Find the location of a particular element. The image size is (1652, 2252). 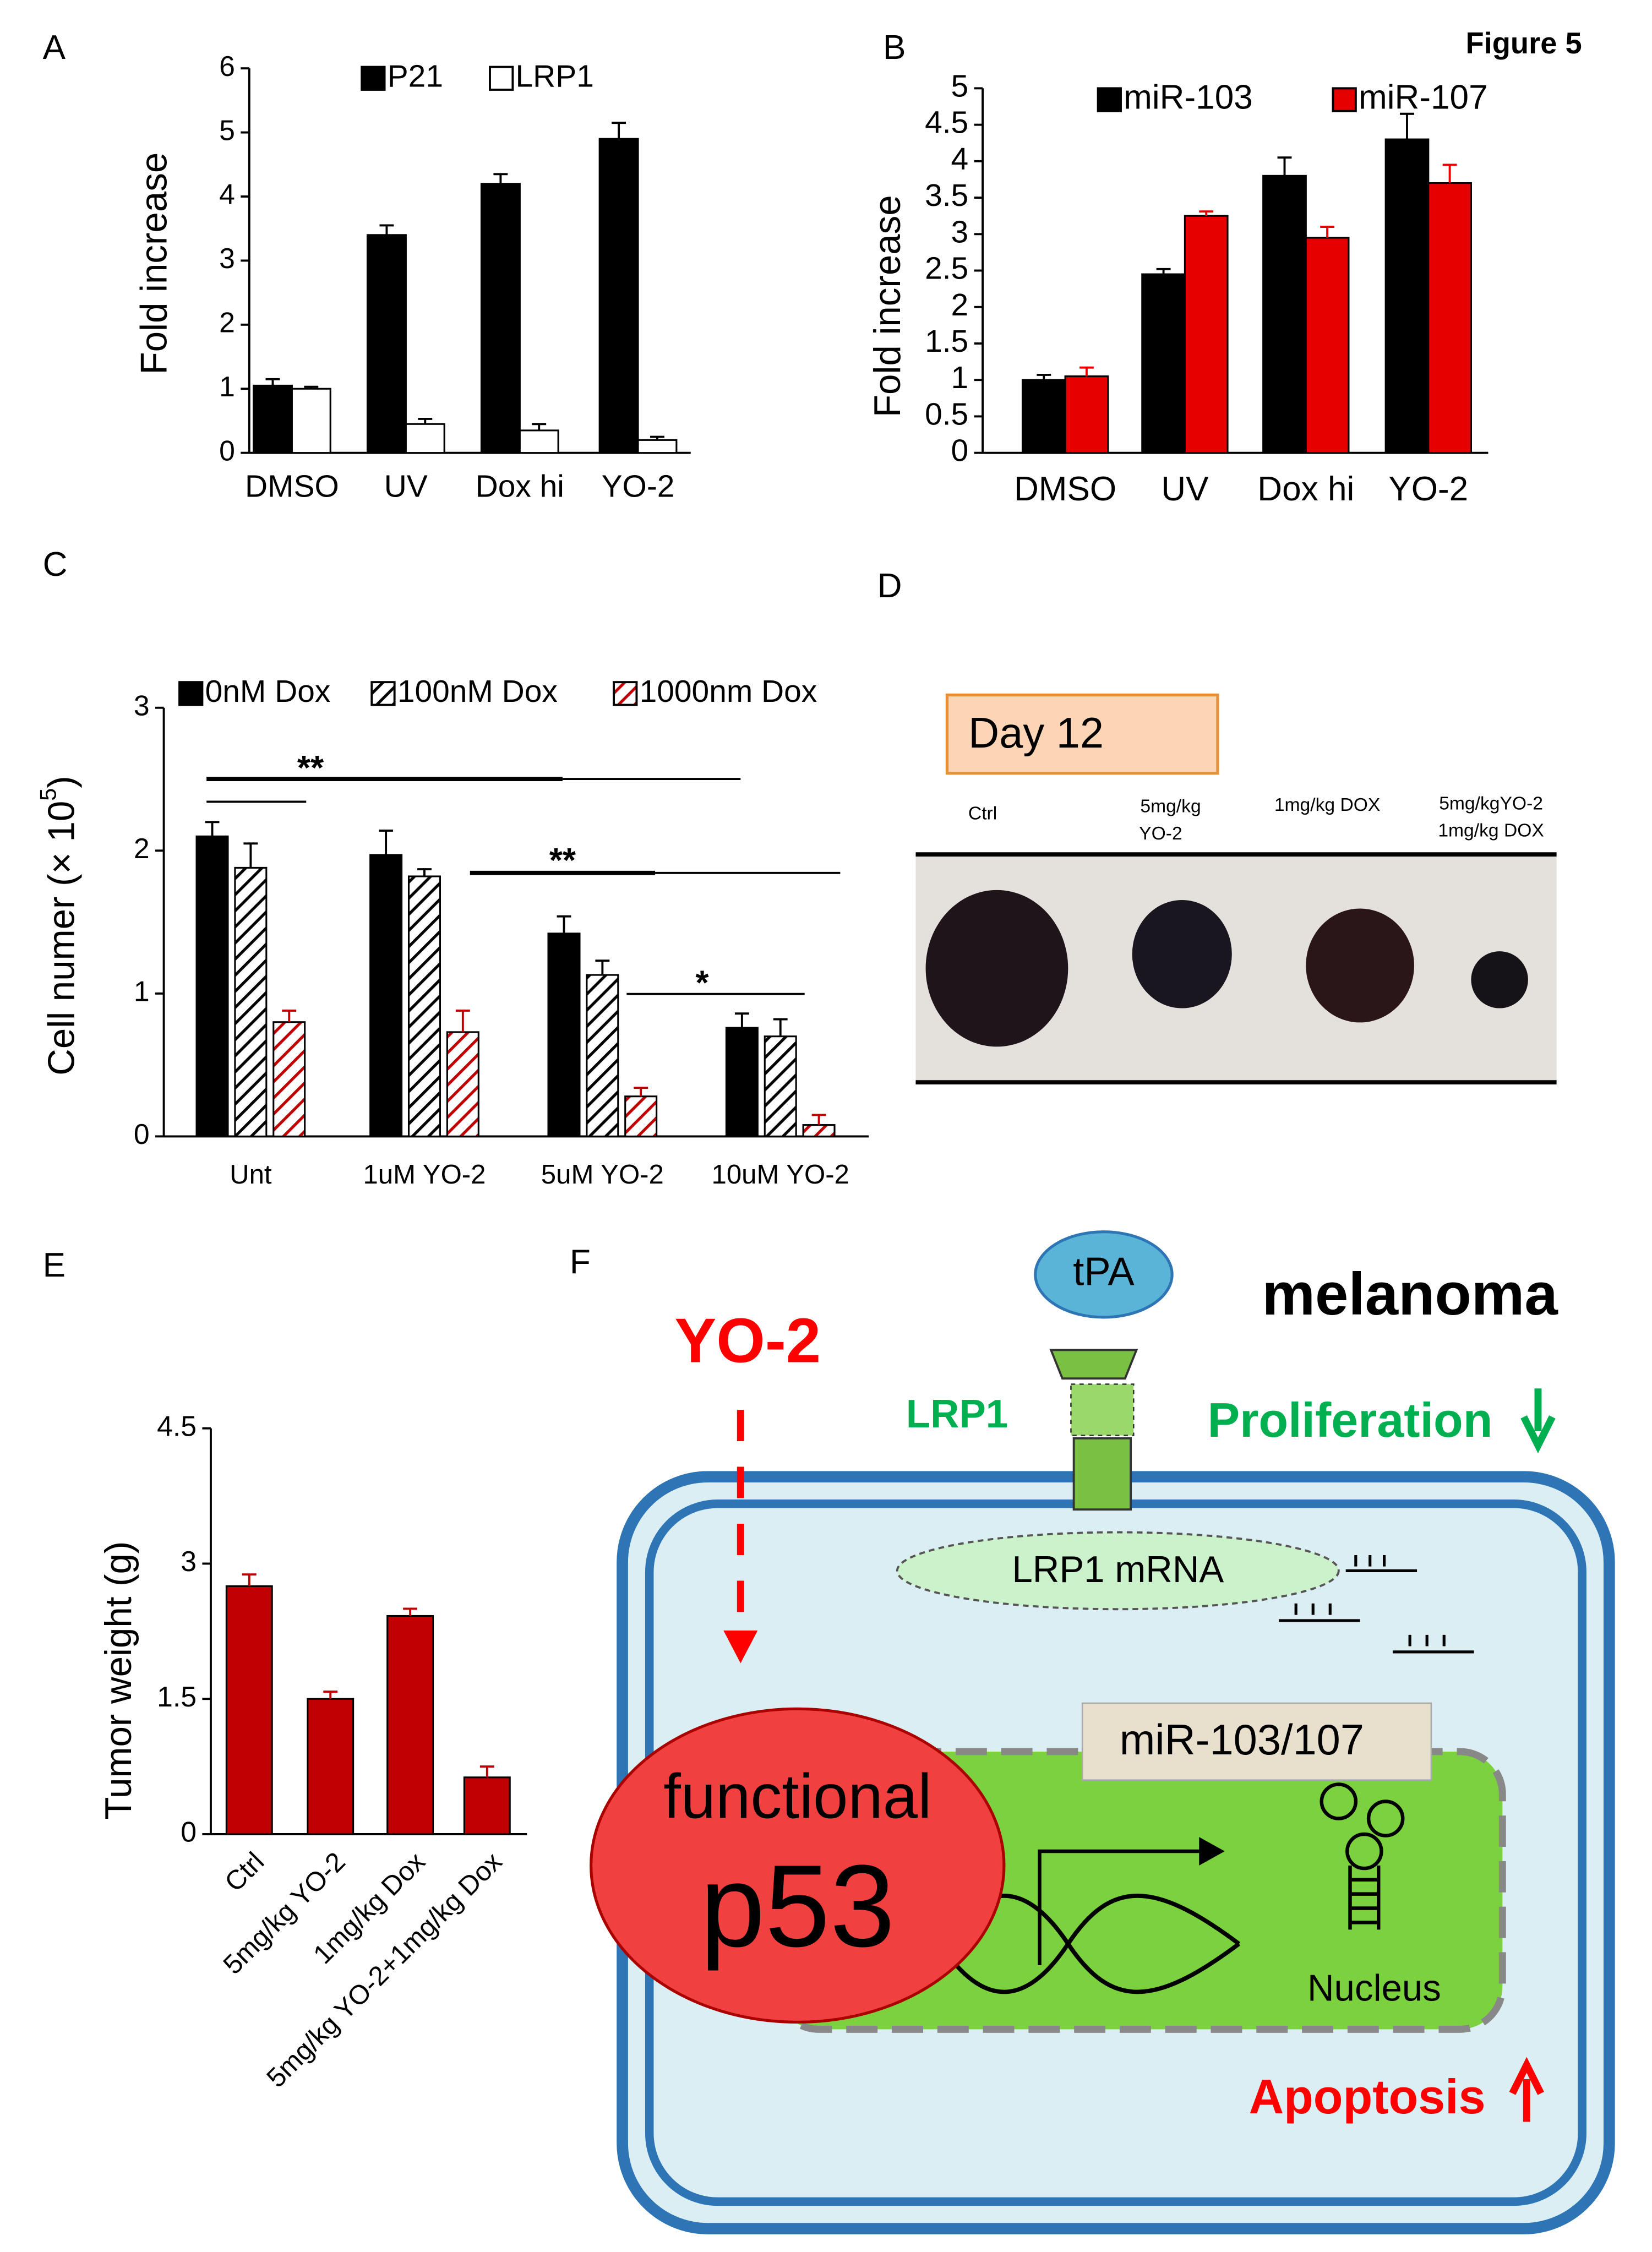

y-tick-label: 4.5 is located at coordinates (946, 123).